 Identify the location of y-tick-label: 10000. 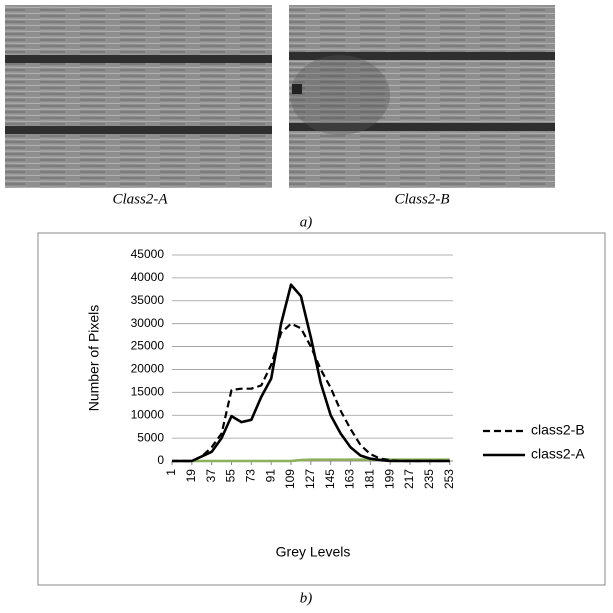
(148, 414).